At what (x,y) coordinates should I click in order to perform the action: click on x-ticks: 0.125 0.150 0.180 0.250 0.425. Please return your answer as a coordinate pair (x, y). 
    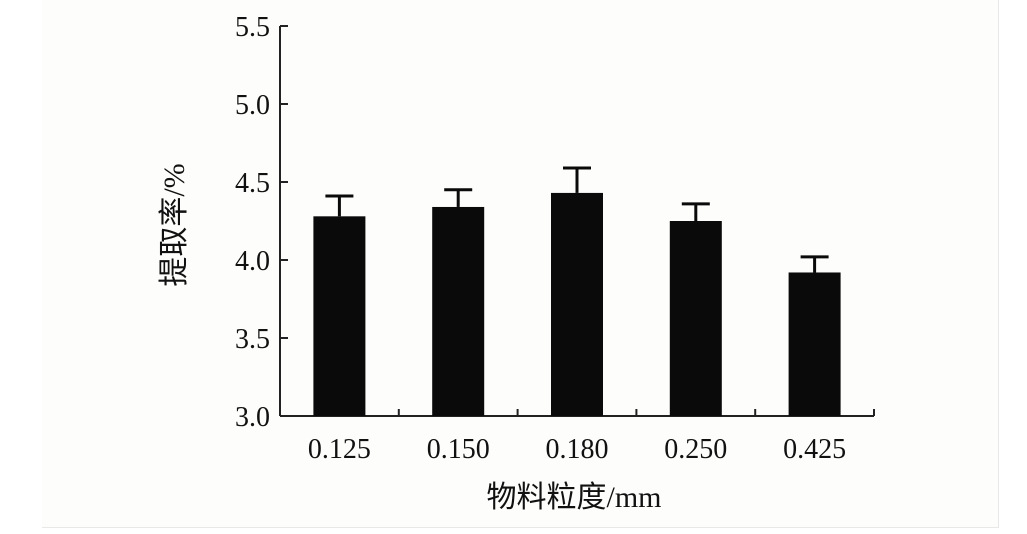
    Looking at the image, I should click on (577, 437).